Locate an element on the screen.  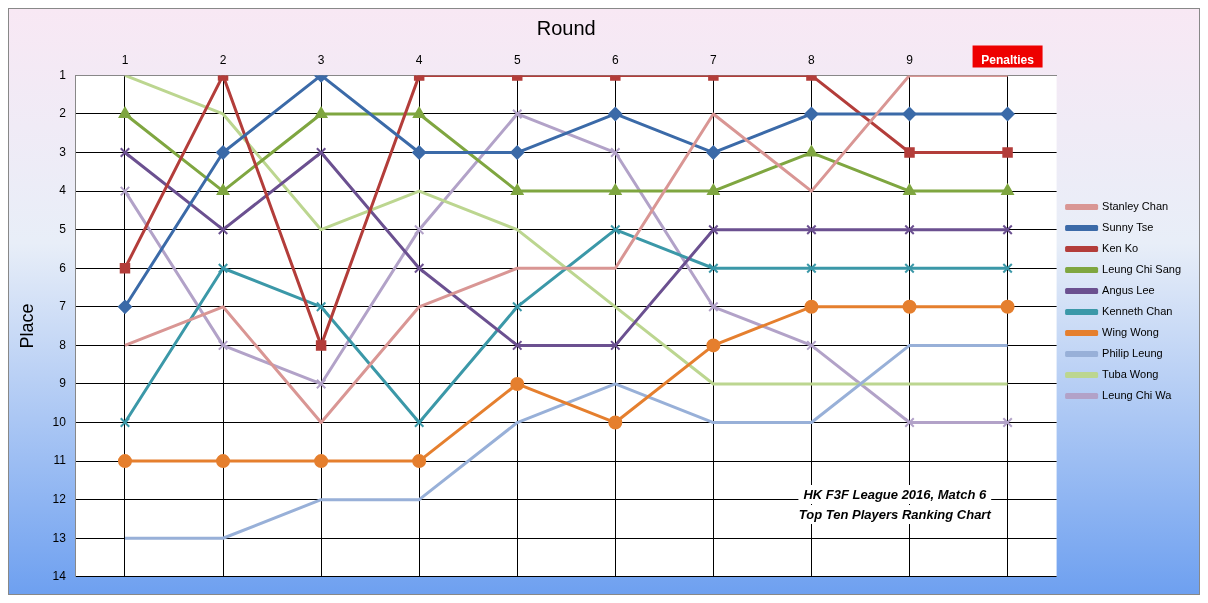
legend-label: Leung Chi Sang is located at coordinates (1142, 269).